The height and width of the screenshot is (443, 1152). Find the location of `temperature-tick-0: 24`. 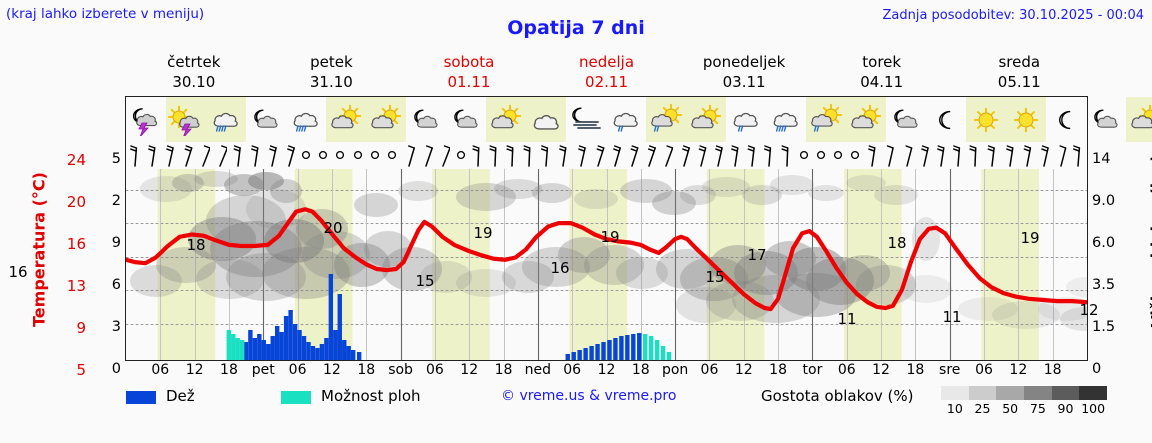

temperature-tick-0: 24 is located at coordinates (76, 160).